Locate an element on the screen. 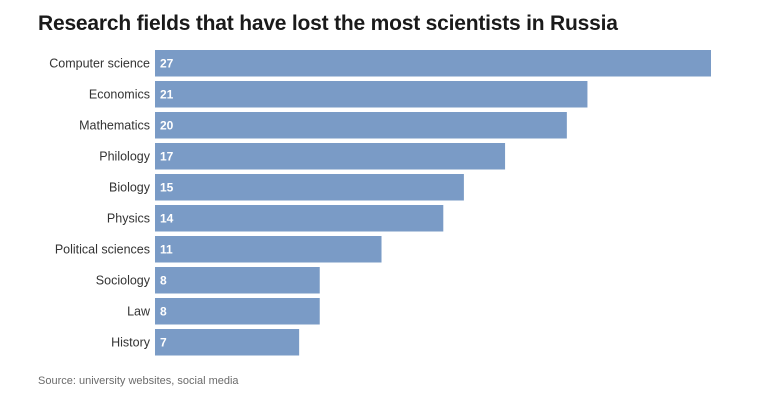 The height and width of the screenshot is (402, 760). category-label: Computer science is located at coordinates (99, 63).